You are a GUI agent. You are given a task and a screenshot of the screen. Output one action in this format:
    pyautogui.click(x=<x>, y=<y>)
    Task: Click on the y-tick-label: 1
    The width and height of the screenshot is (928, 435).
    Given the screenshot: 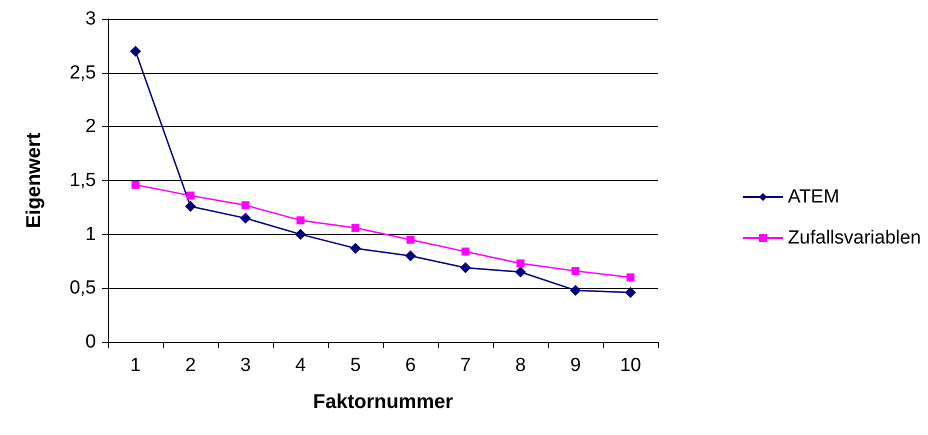 What is the action you would take?
    pyautogui.click(x=90, y=234)
    